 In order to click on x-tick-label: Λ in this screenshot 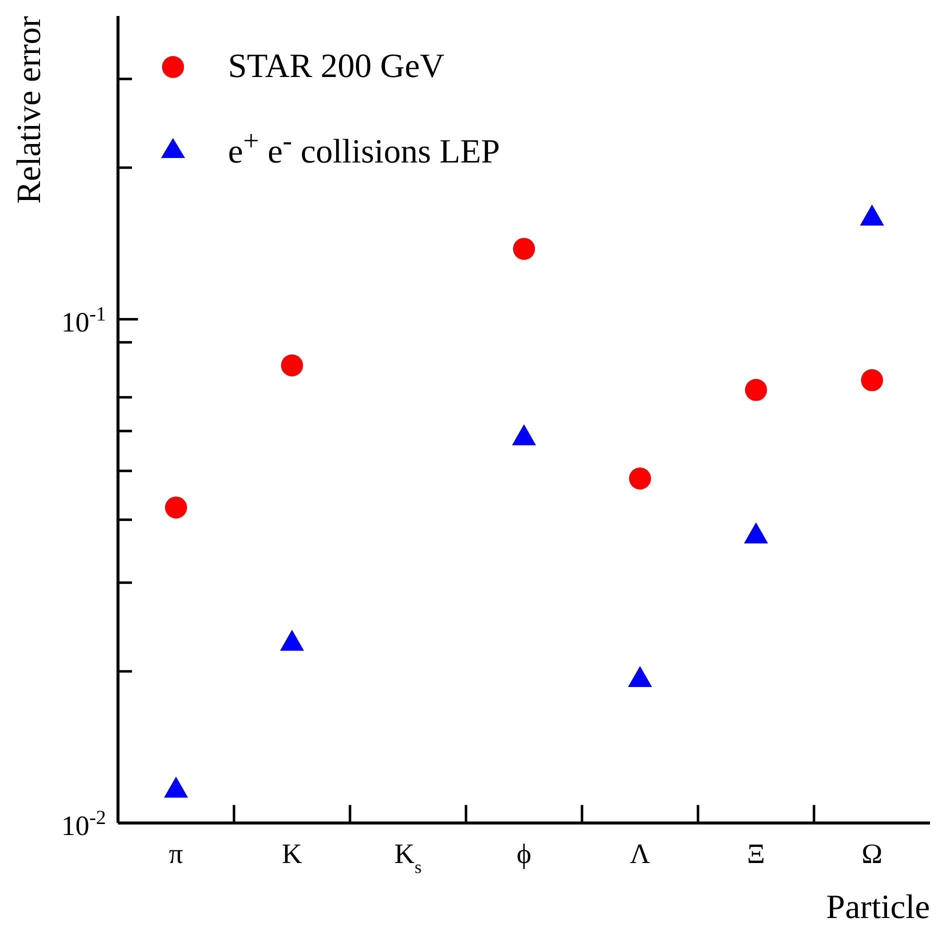, I will do `click(640, 854)`.